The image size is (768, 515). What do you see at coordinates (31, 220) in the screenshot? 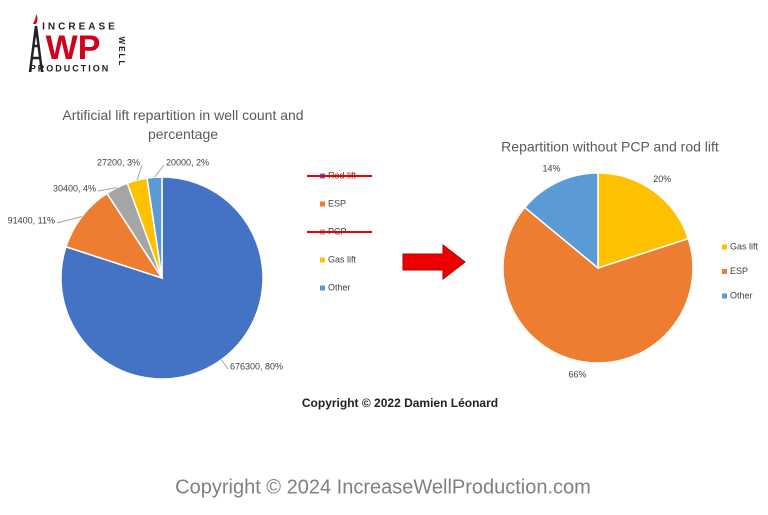
I see `data-label: 91400, 11%` at bounding box center [31, 220].